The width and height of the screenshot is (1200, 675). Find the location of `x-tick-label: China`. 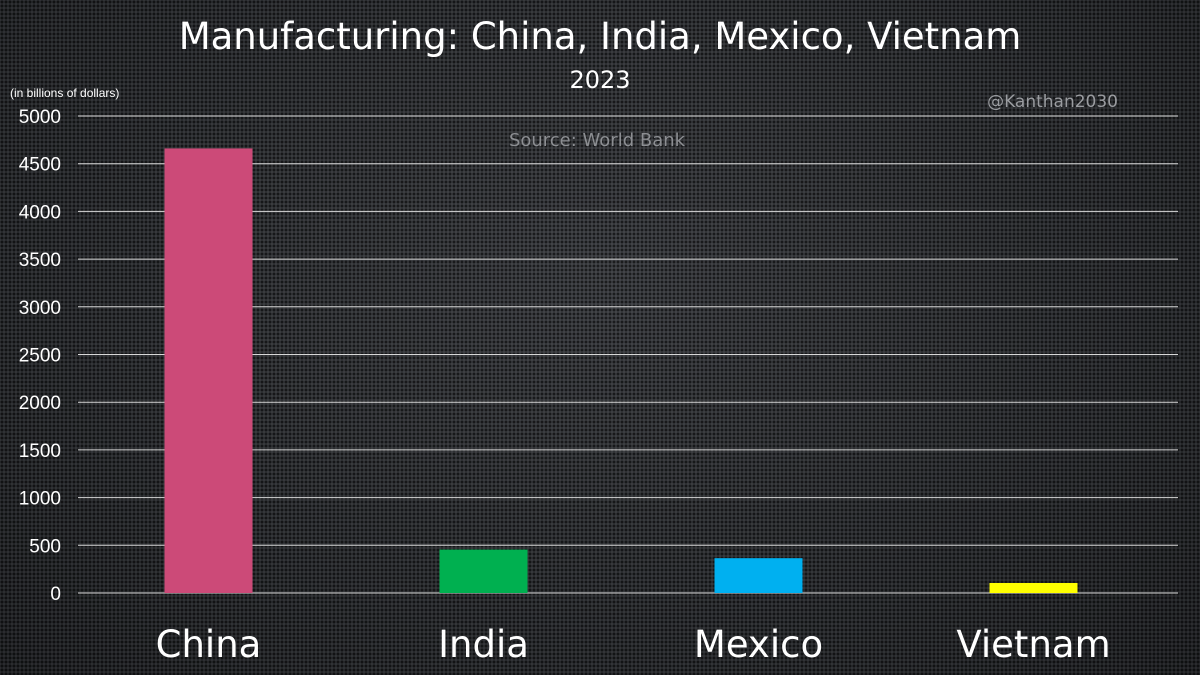

x-tick-label: China is located at coordinates (209, 644).